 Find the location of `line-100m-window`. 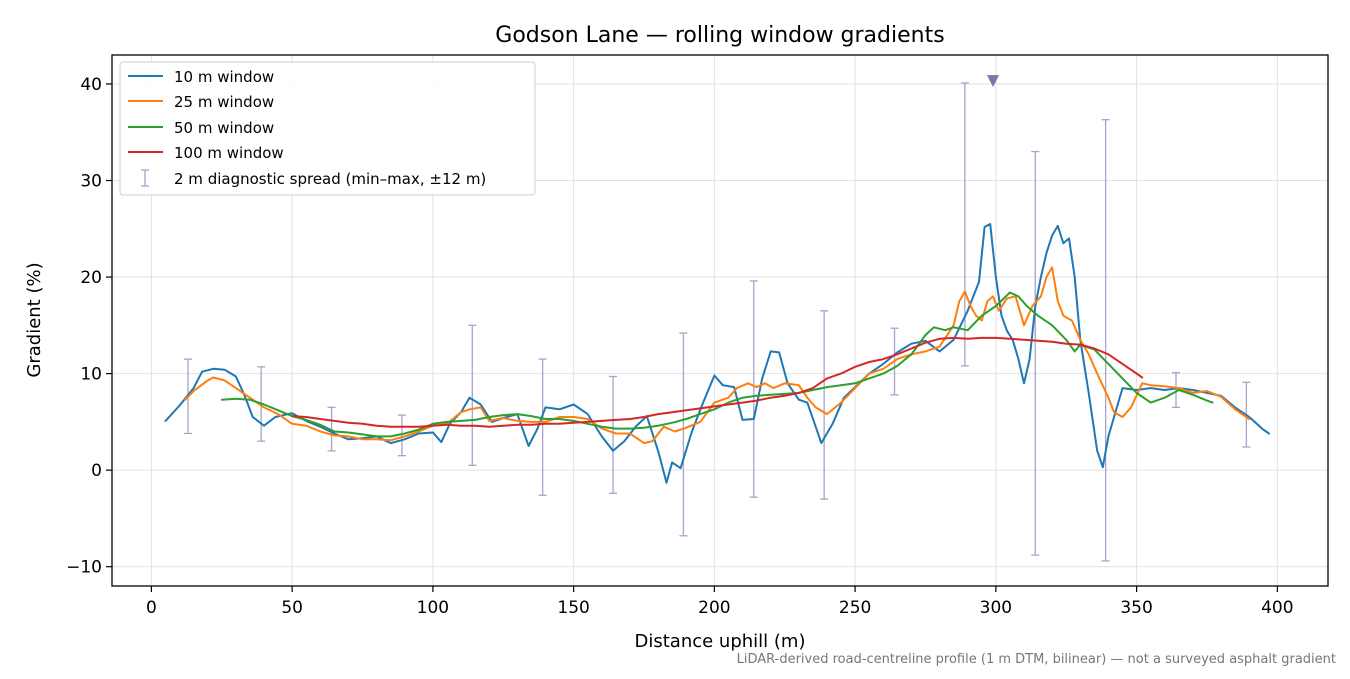

line-100m-window is located at coordinates (717, 382).